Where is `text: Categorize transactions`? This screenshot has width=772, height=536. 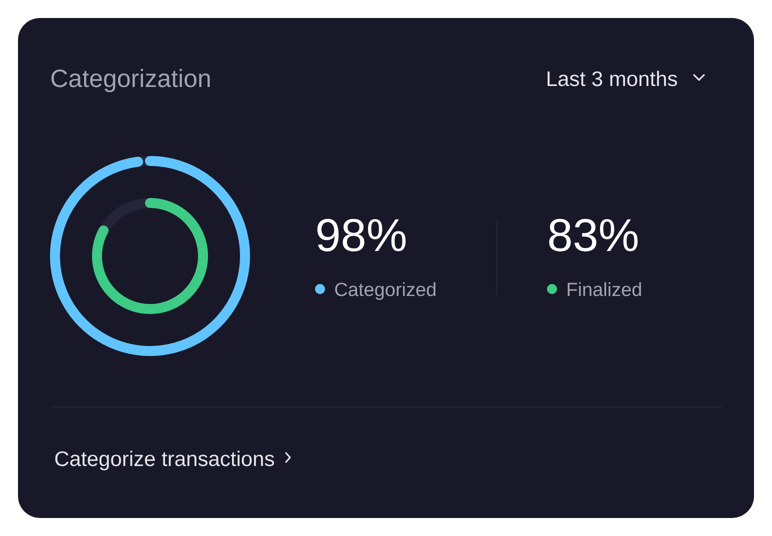 text: Categorize transactions is located at coordinates (164, 460).